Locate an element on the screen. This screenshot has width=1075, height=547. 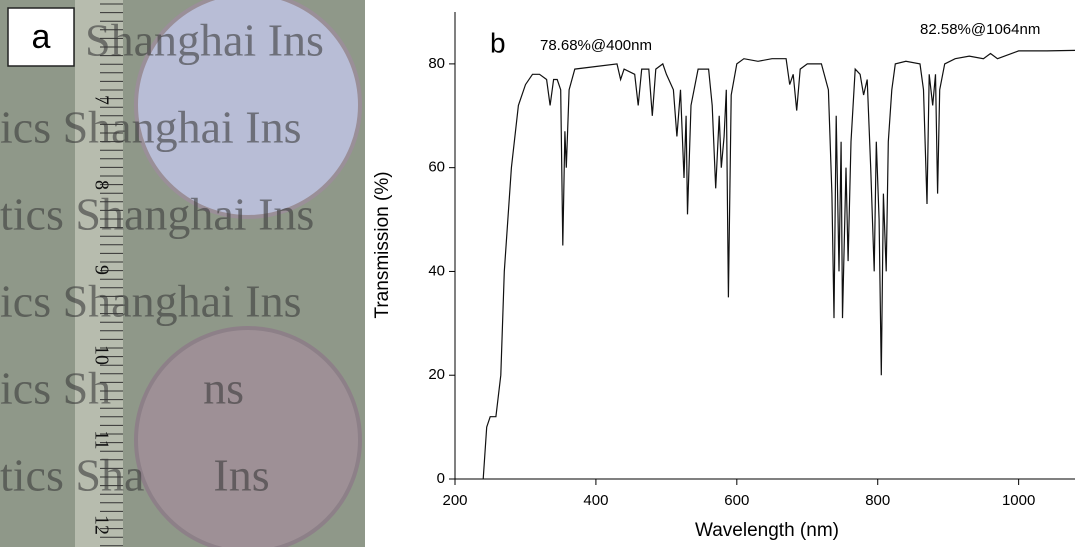
x-tick-label: 600 is located at coordinates (736, 500).